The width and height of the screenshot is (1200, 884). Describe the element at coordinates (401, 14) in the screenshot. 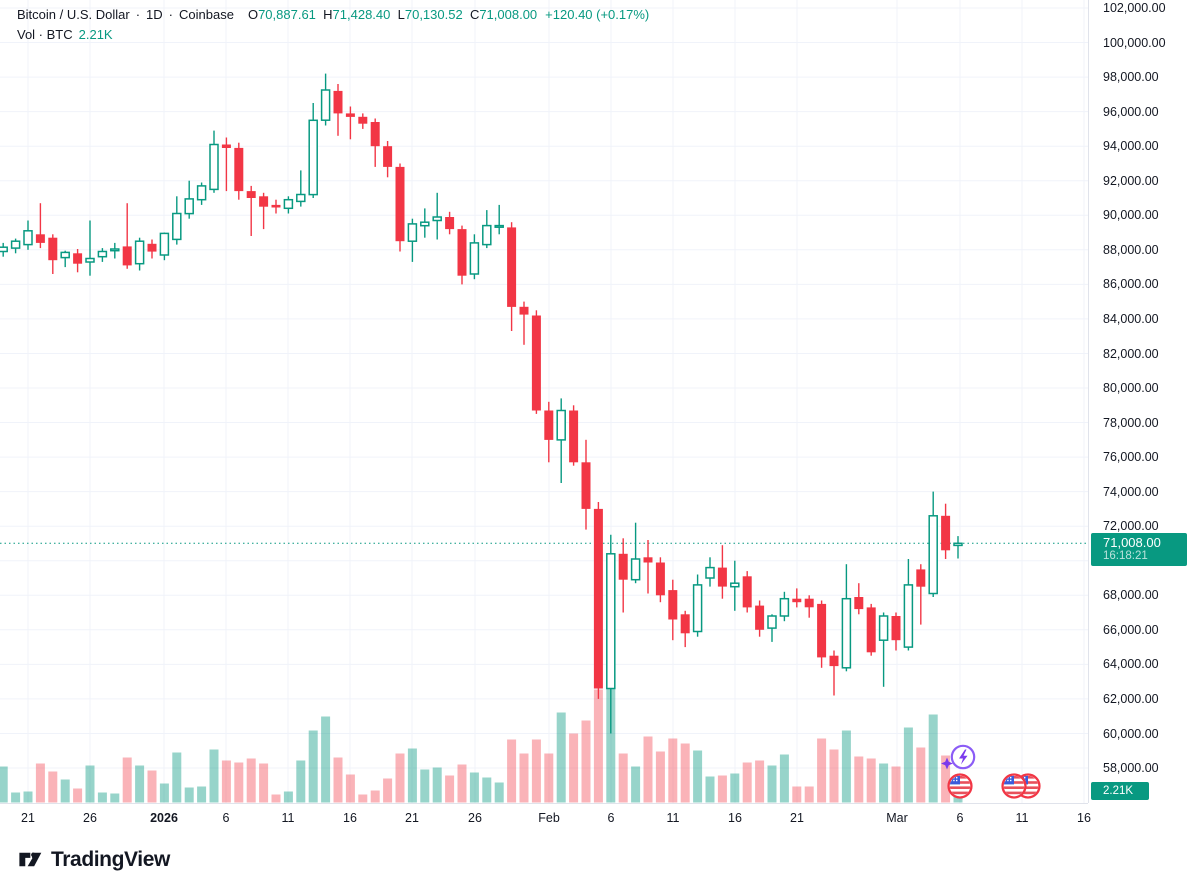

I see `low-label: L` at that location.